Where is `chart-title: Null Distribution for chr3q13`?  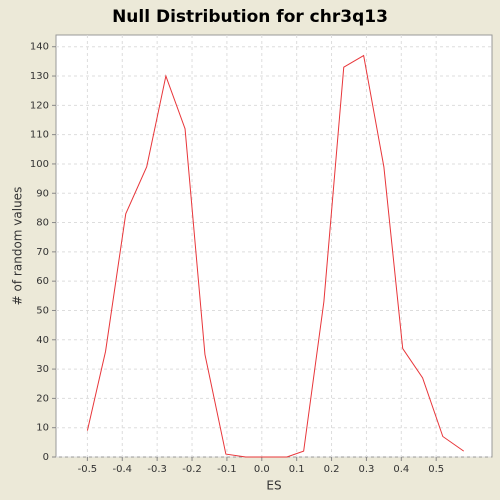 chart-title: Null Distribution for chr3q13 is located at coordinates (250, 17).